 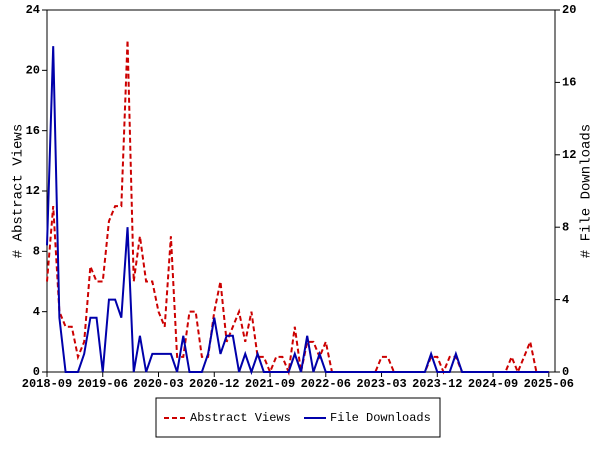 What do you see at coordinates (437, 384) in the screenshot?
I see `x-tick-label: 2023-12` at bounding box center [437, 384].